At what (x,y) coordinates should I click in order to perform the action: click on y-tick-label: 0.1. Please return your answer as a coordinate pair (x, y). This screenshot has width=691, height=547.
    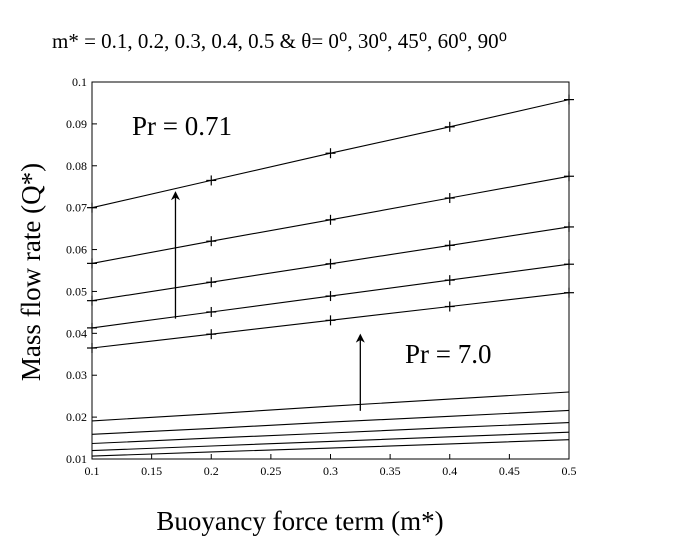
    Looking at the image, I should click on (79, 82).